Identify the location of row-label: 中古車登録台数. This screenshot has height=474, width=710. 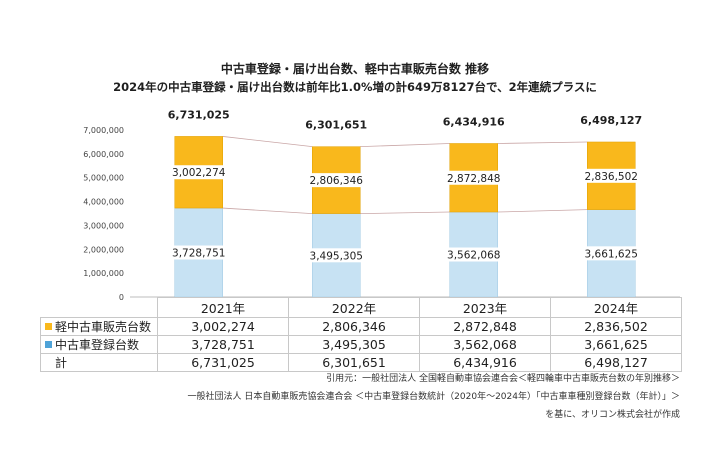
(97, 345).